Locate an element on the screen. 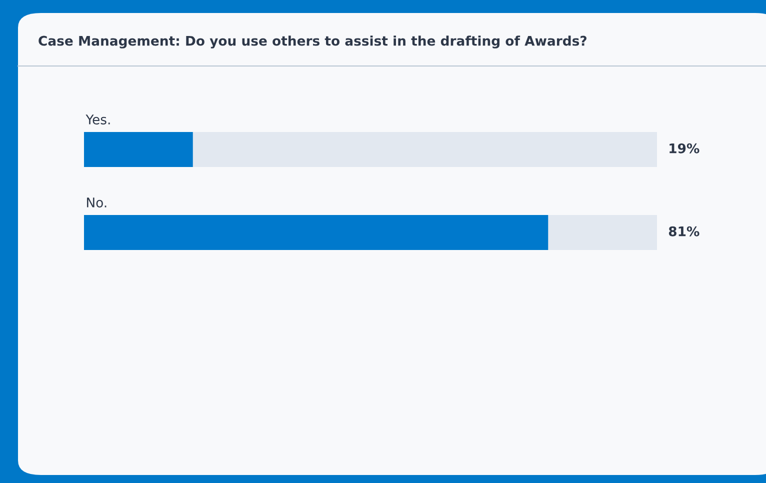  y-tick-label: No. is located at coordinates (96, 203).